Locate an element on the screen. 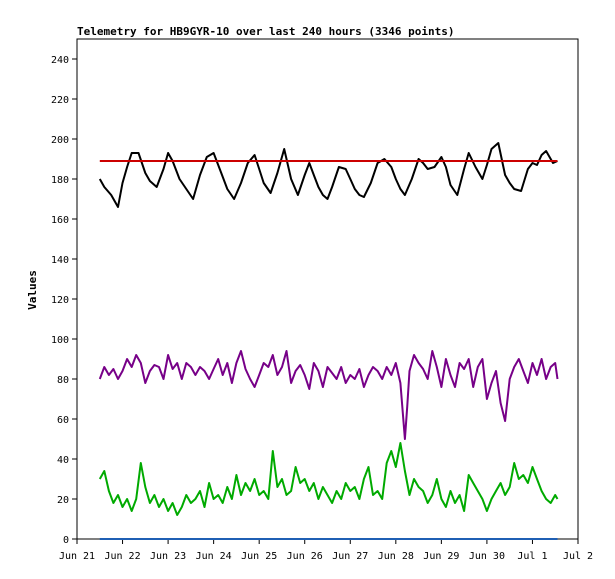 This screenshot has height=579, width=615. x-tick-label: Jun 27 is located at coordinates (350, 556).